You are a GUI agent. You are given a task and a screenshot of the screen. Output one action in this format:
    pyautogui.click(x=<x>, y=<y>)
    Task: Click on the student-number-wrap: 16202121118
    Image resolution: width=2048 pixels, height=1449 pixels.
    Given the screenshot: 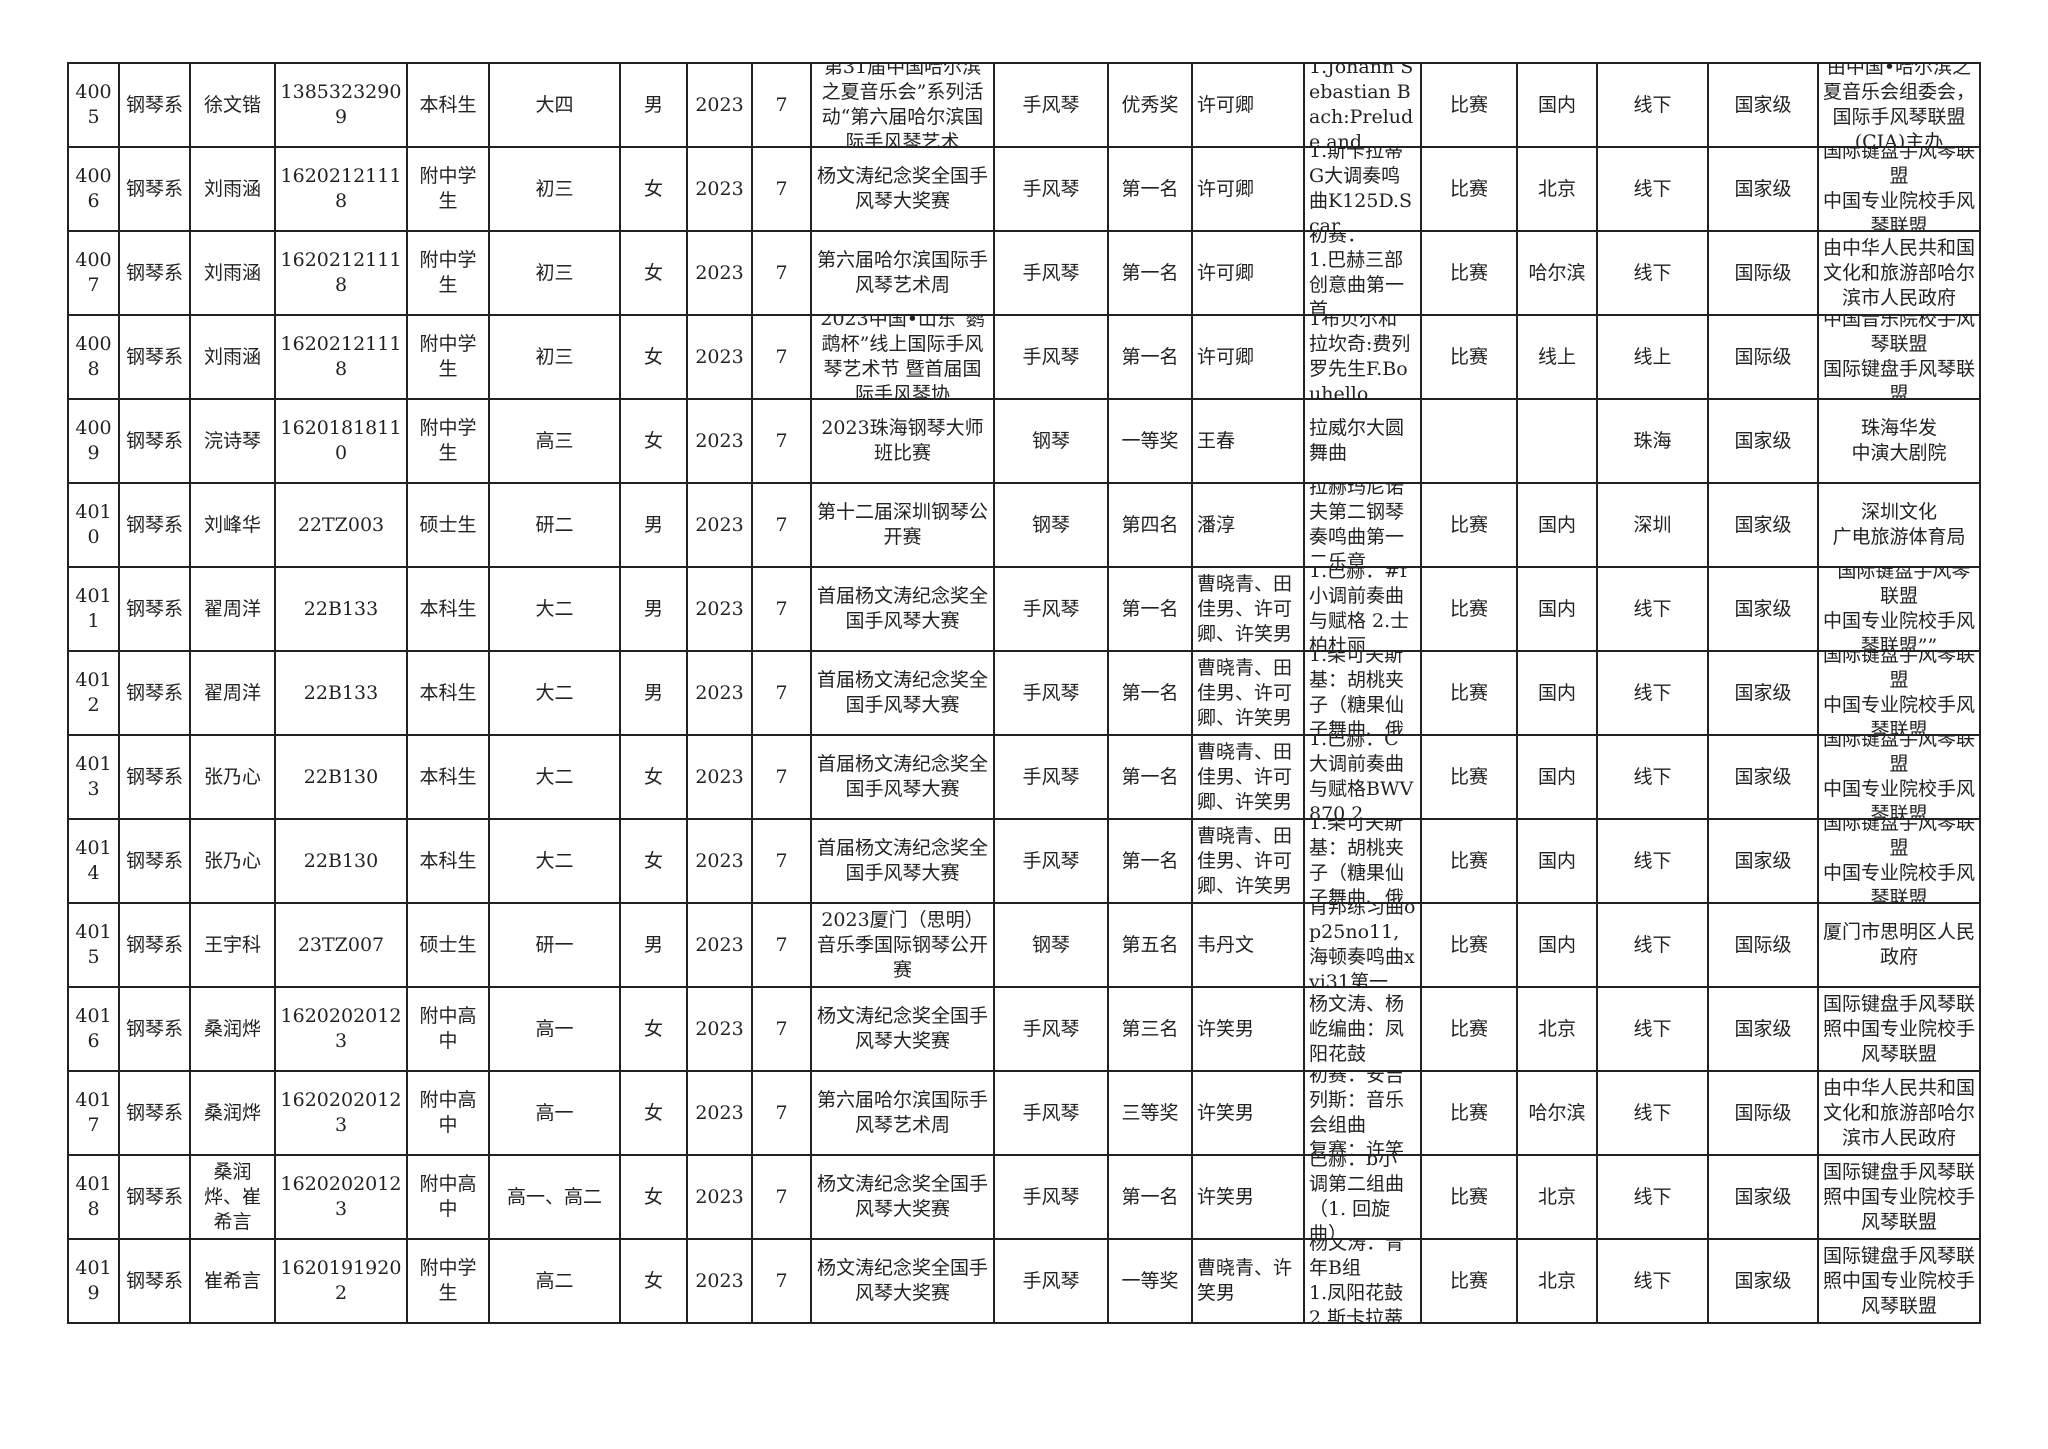 What is the action you would take?
    pyautogui.click(x=341, y=273)
    